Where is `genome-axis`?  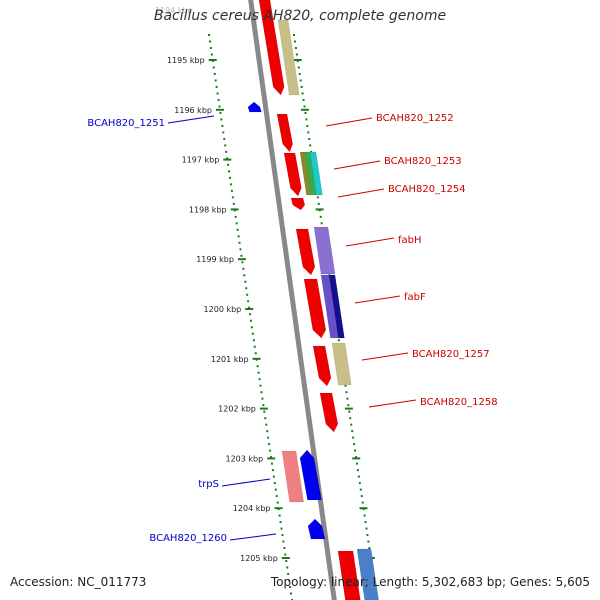
genome-axis is located at coordinates (292, 300).